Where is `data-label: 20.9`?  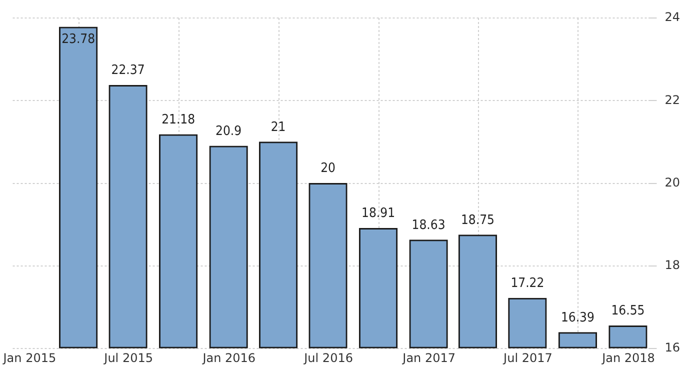 data-label: 20.9 is located at coordinates (229, 131).